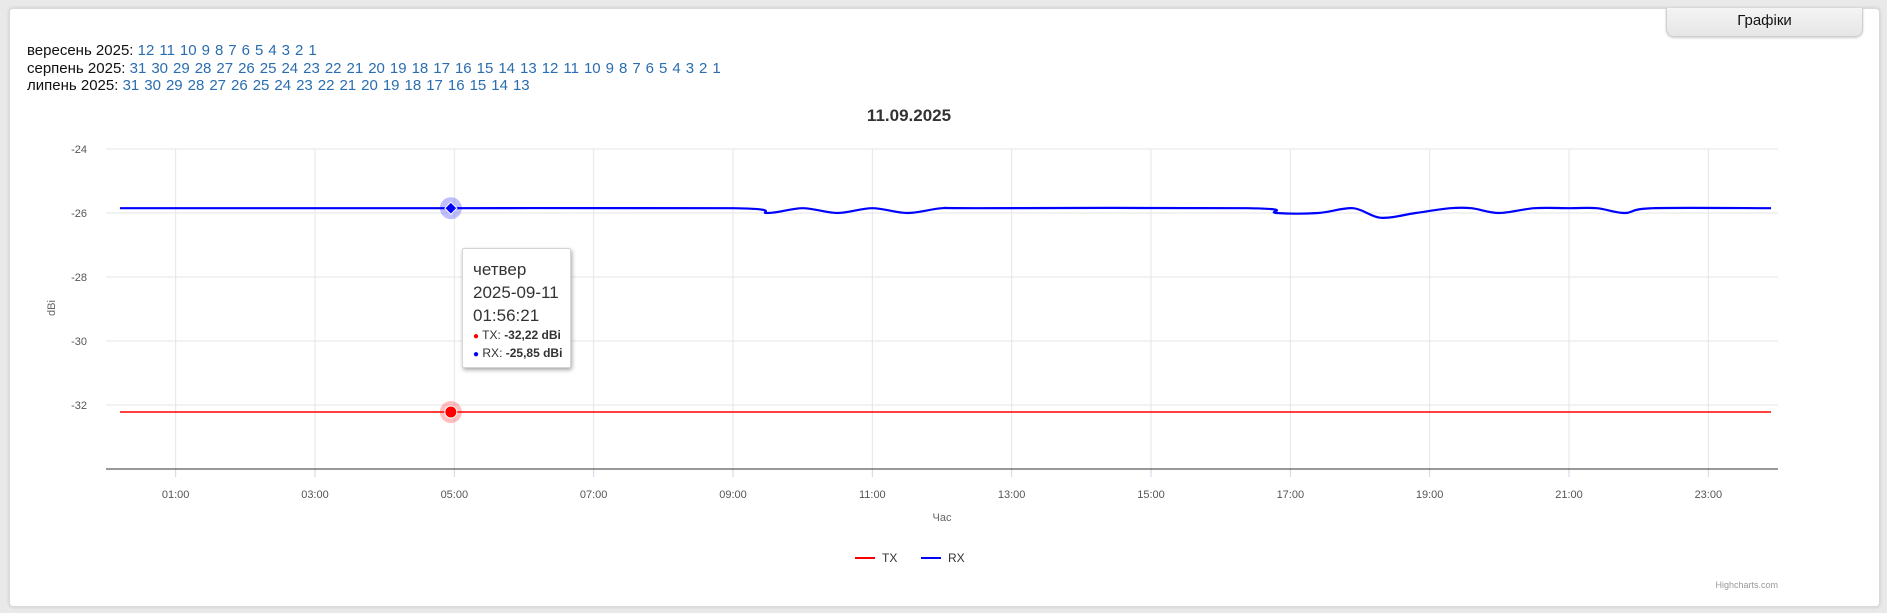 This screenshot has height=613, width=1887. I want to click on y-tick-label: -32, so click(79, 406).